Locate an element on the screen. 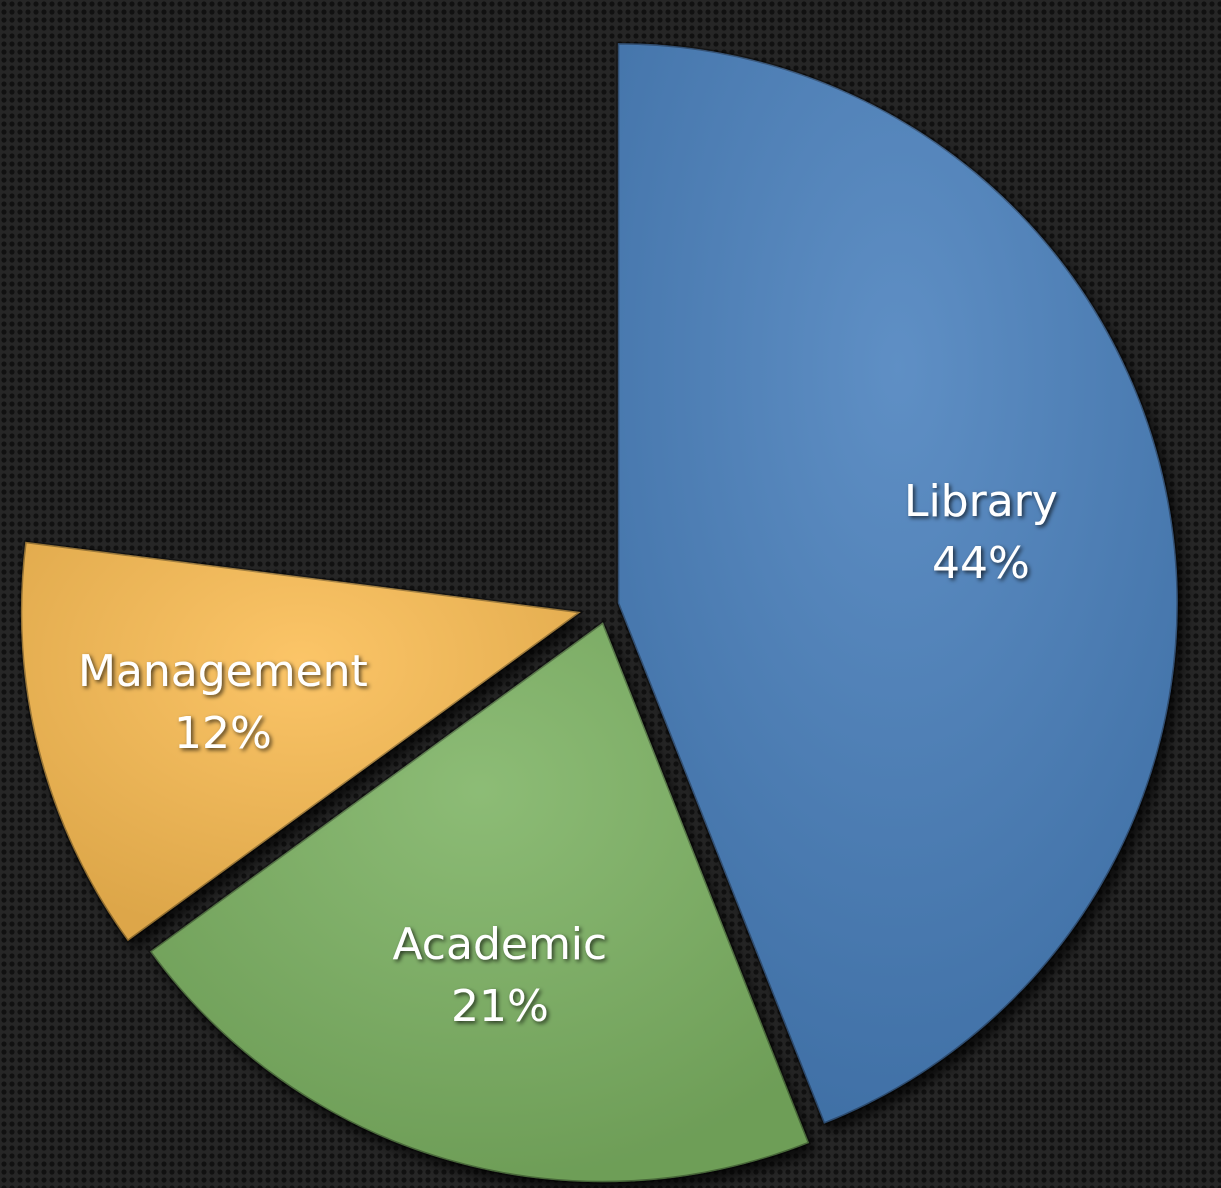 This screenshot has width=1221, height=1188. slice-label: Library is located at coordinates (981, 501).